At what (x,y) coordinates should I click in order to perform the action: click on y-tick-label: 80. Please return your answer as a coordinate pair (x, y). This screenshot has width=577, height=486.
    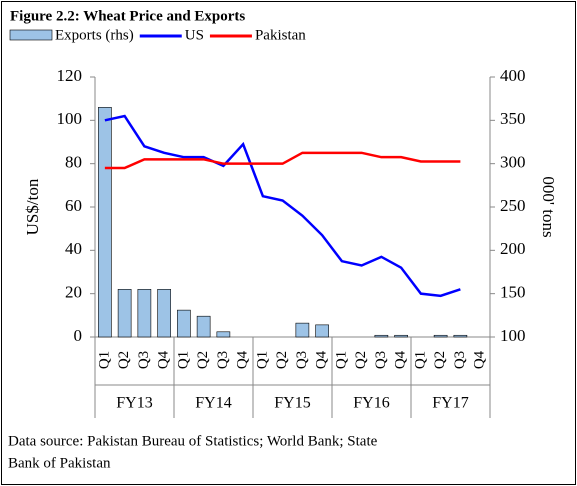
    Looking at the image, I should click on (73, 162).